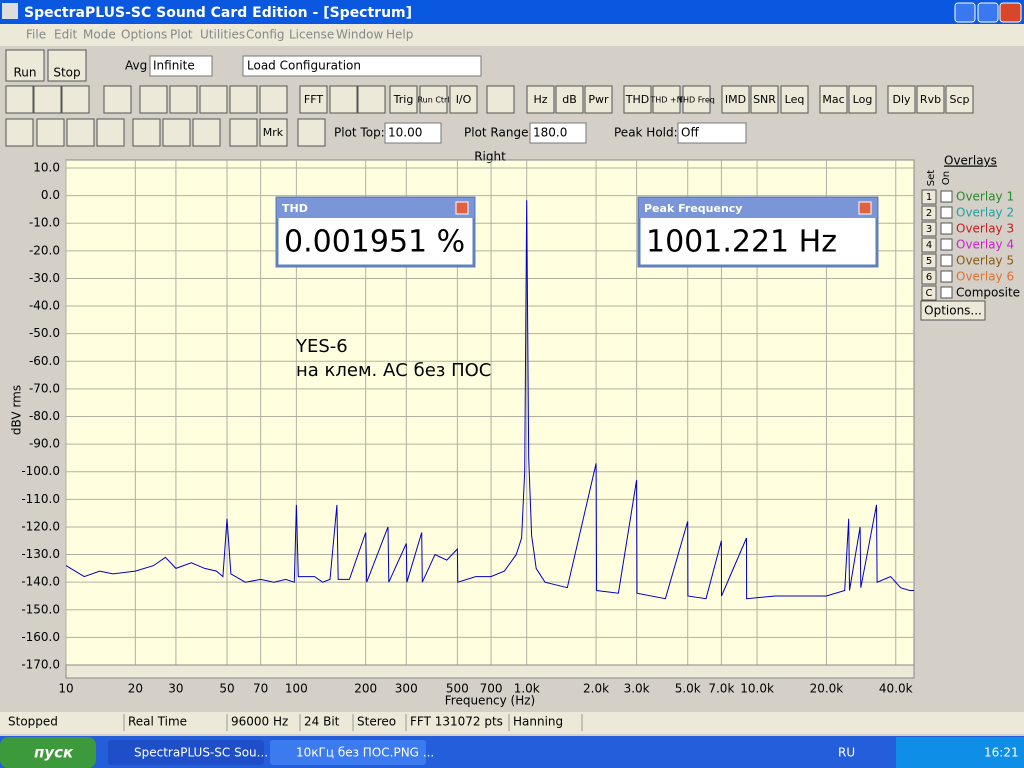  What do you see at coordinates (490, 157) in the screenshot?
I see `chart-title: Right` at bounding box center [490, 157].